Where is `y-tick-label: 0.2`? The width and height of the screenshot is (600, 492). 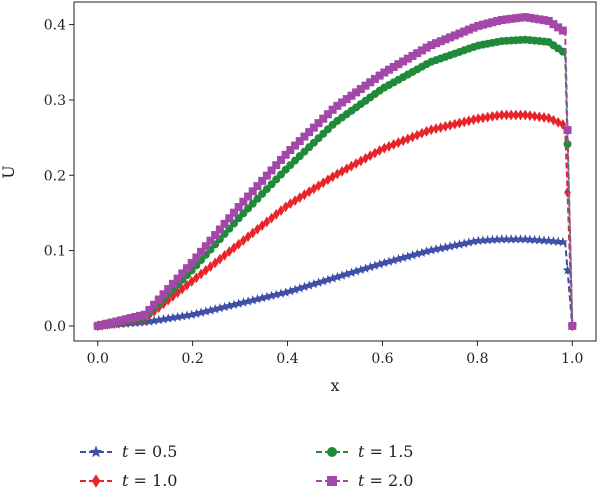
y-tick-label: 0.2 is located at coordinates (55, 176).